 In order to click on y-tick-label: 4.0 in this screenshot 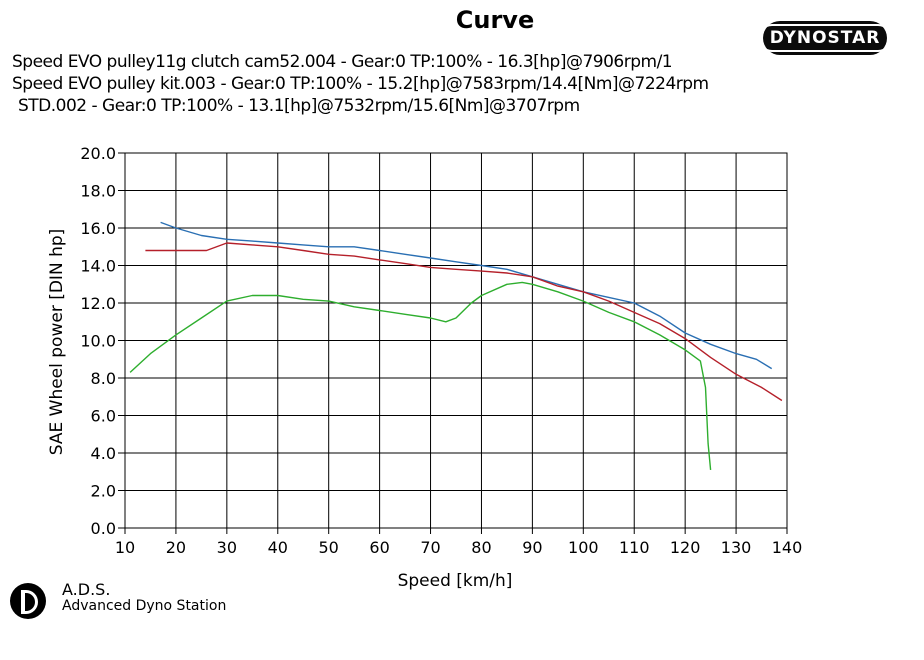, I will do `click(103, 453)`.